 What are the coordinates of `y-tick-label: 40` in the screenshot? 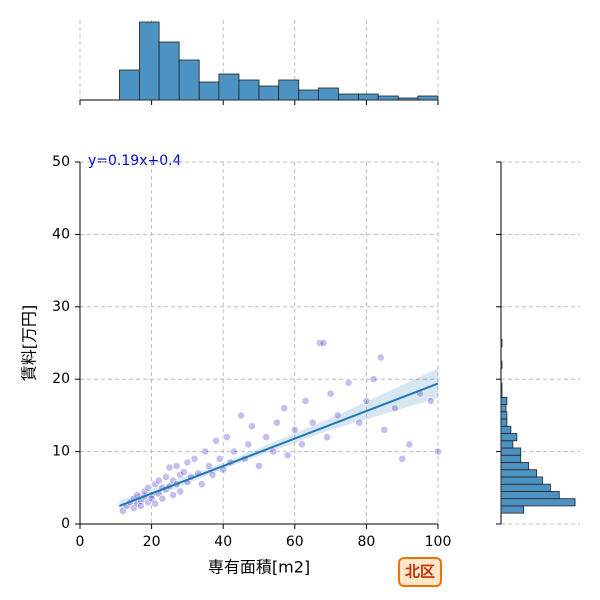 It's located at (61, 234).